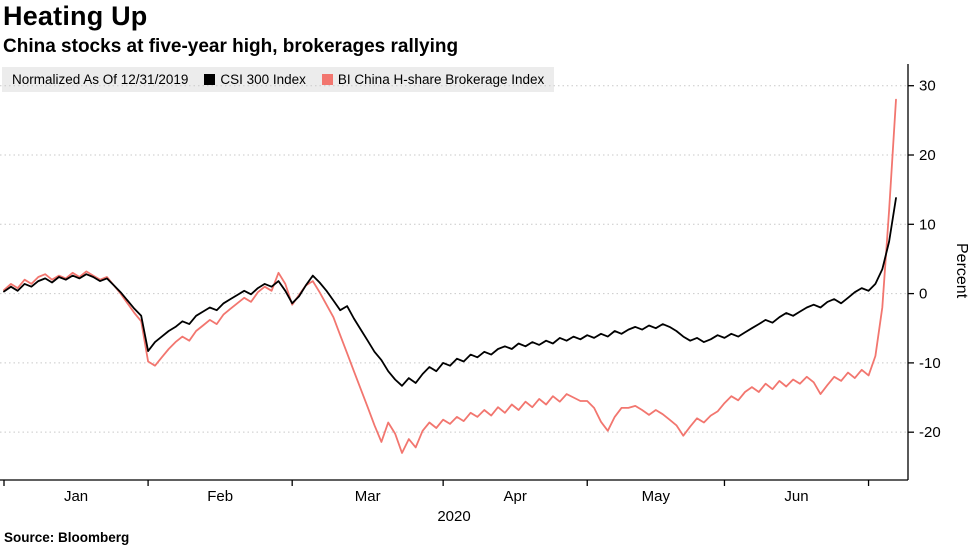  I want to click on y-axis-label: Percent, so click(961, 271).